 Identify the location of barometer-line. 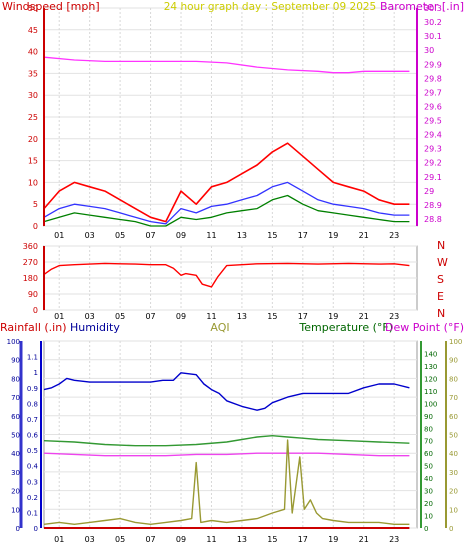
(226, 65).